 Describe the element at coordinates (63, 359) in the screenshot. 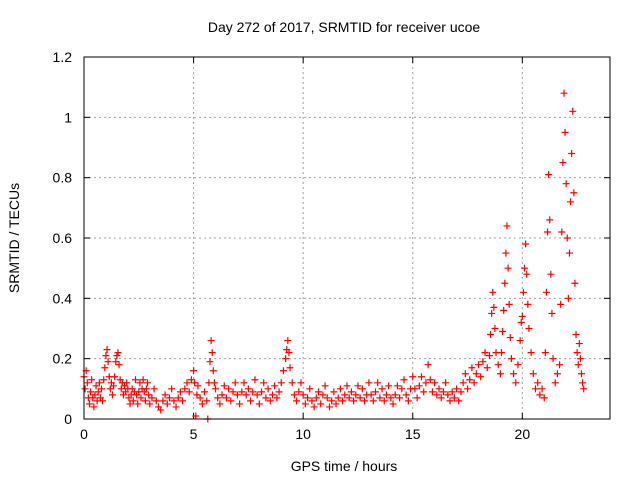

I see `y-tick-label: 0.2` at that location.